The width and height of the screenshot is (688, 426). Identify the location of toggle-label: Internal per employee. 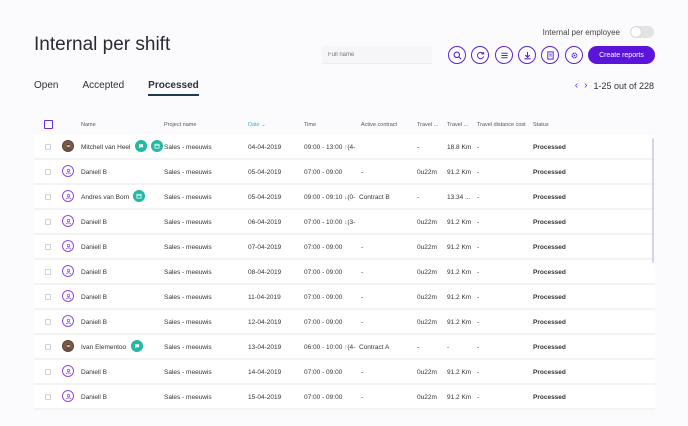
(581, 32).